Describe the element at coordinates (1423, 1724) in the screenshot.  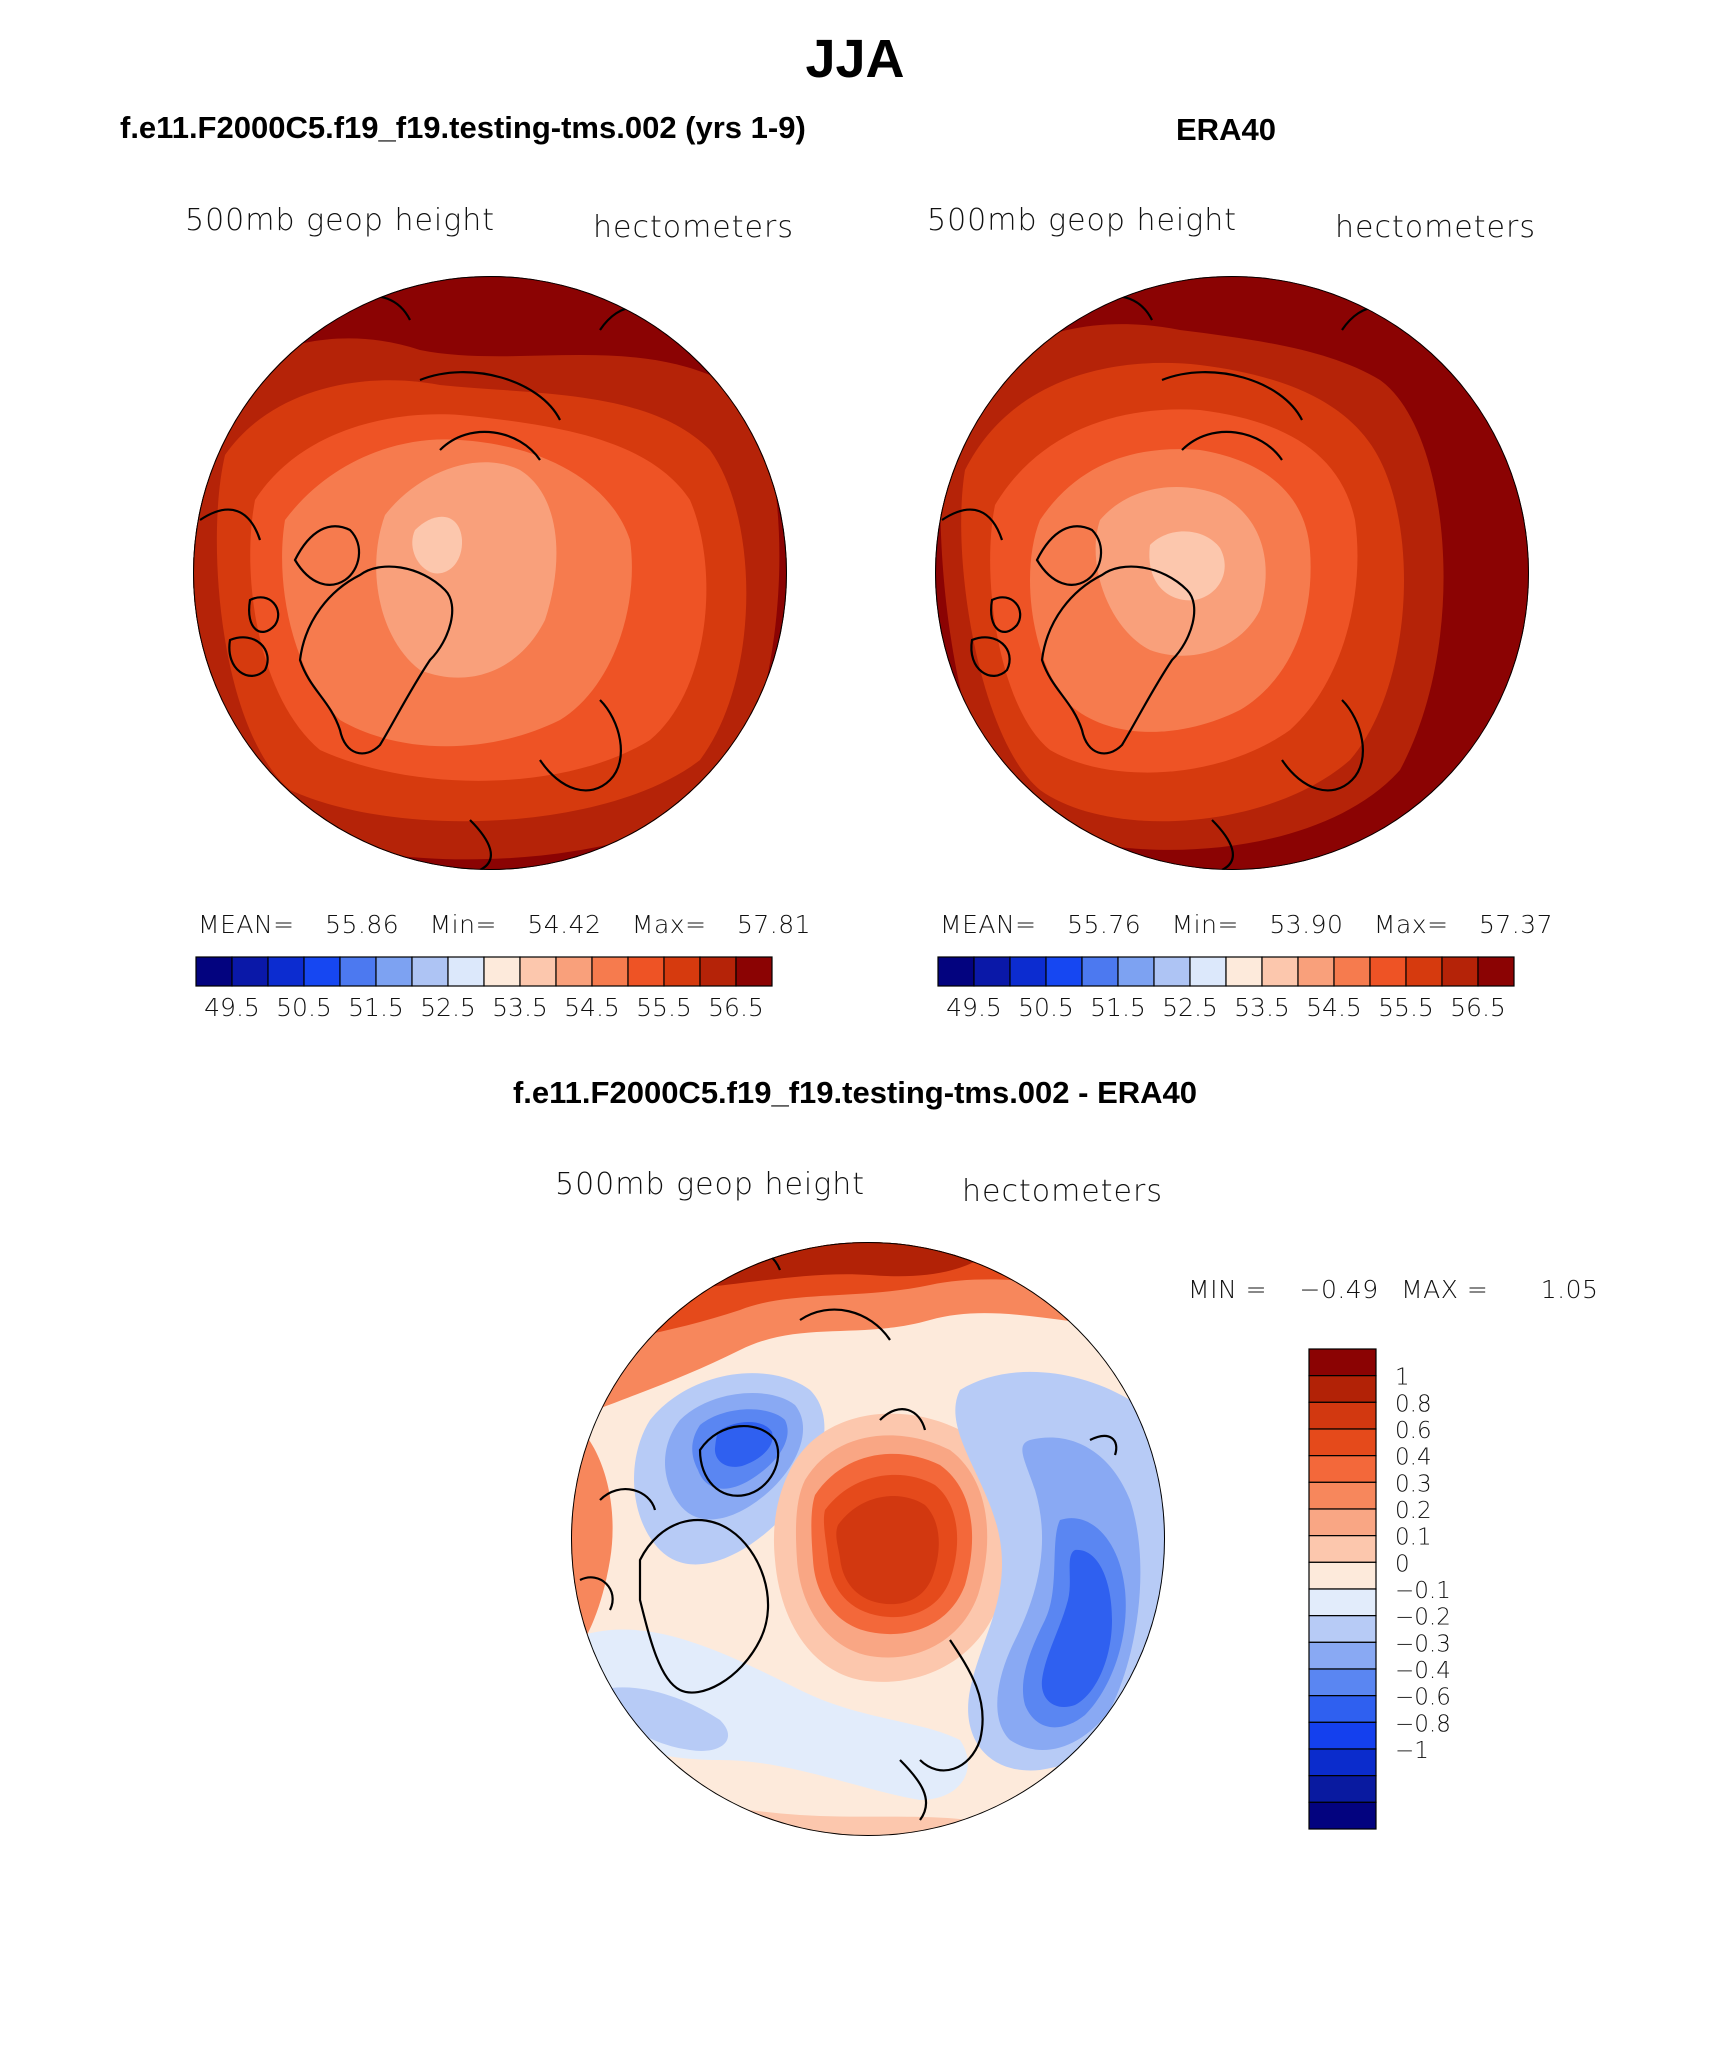
I see `colorbar-tick-label: −0.8` at that location.